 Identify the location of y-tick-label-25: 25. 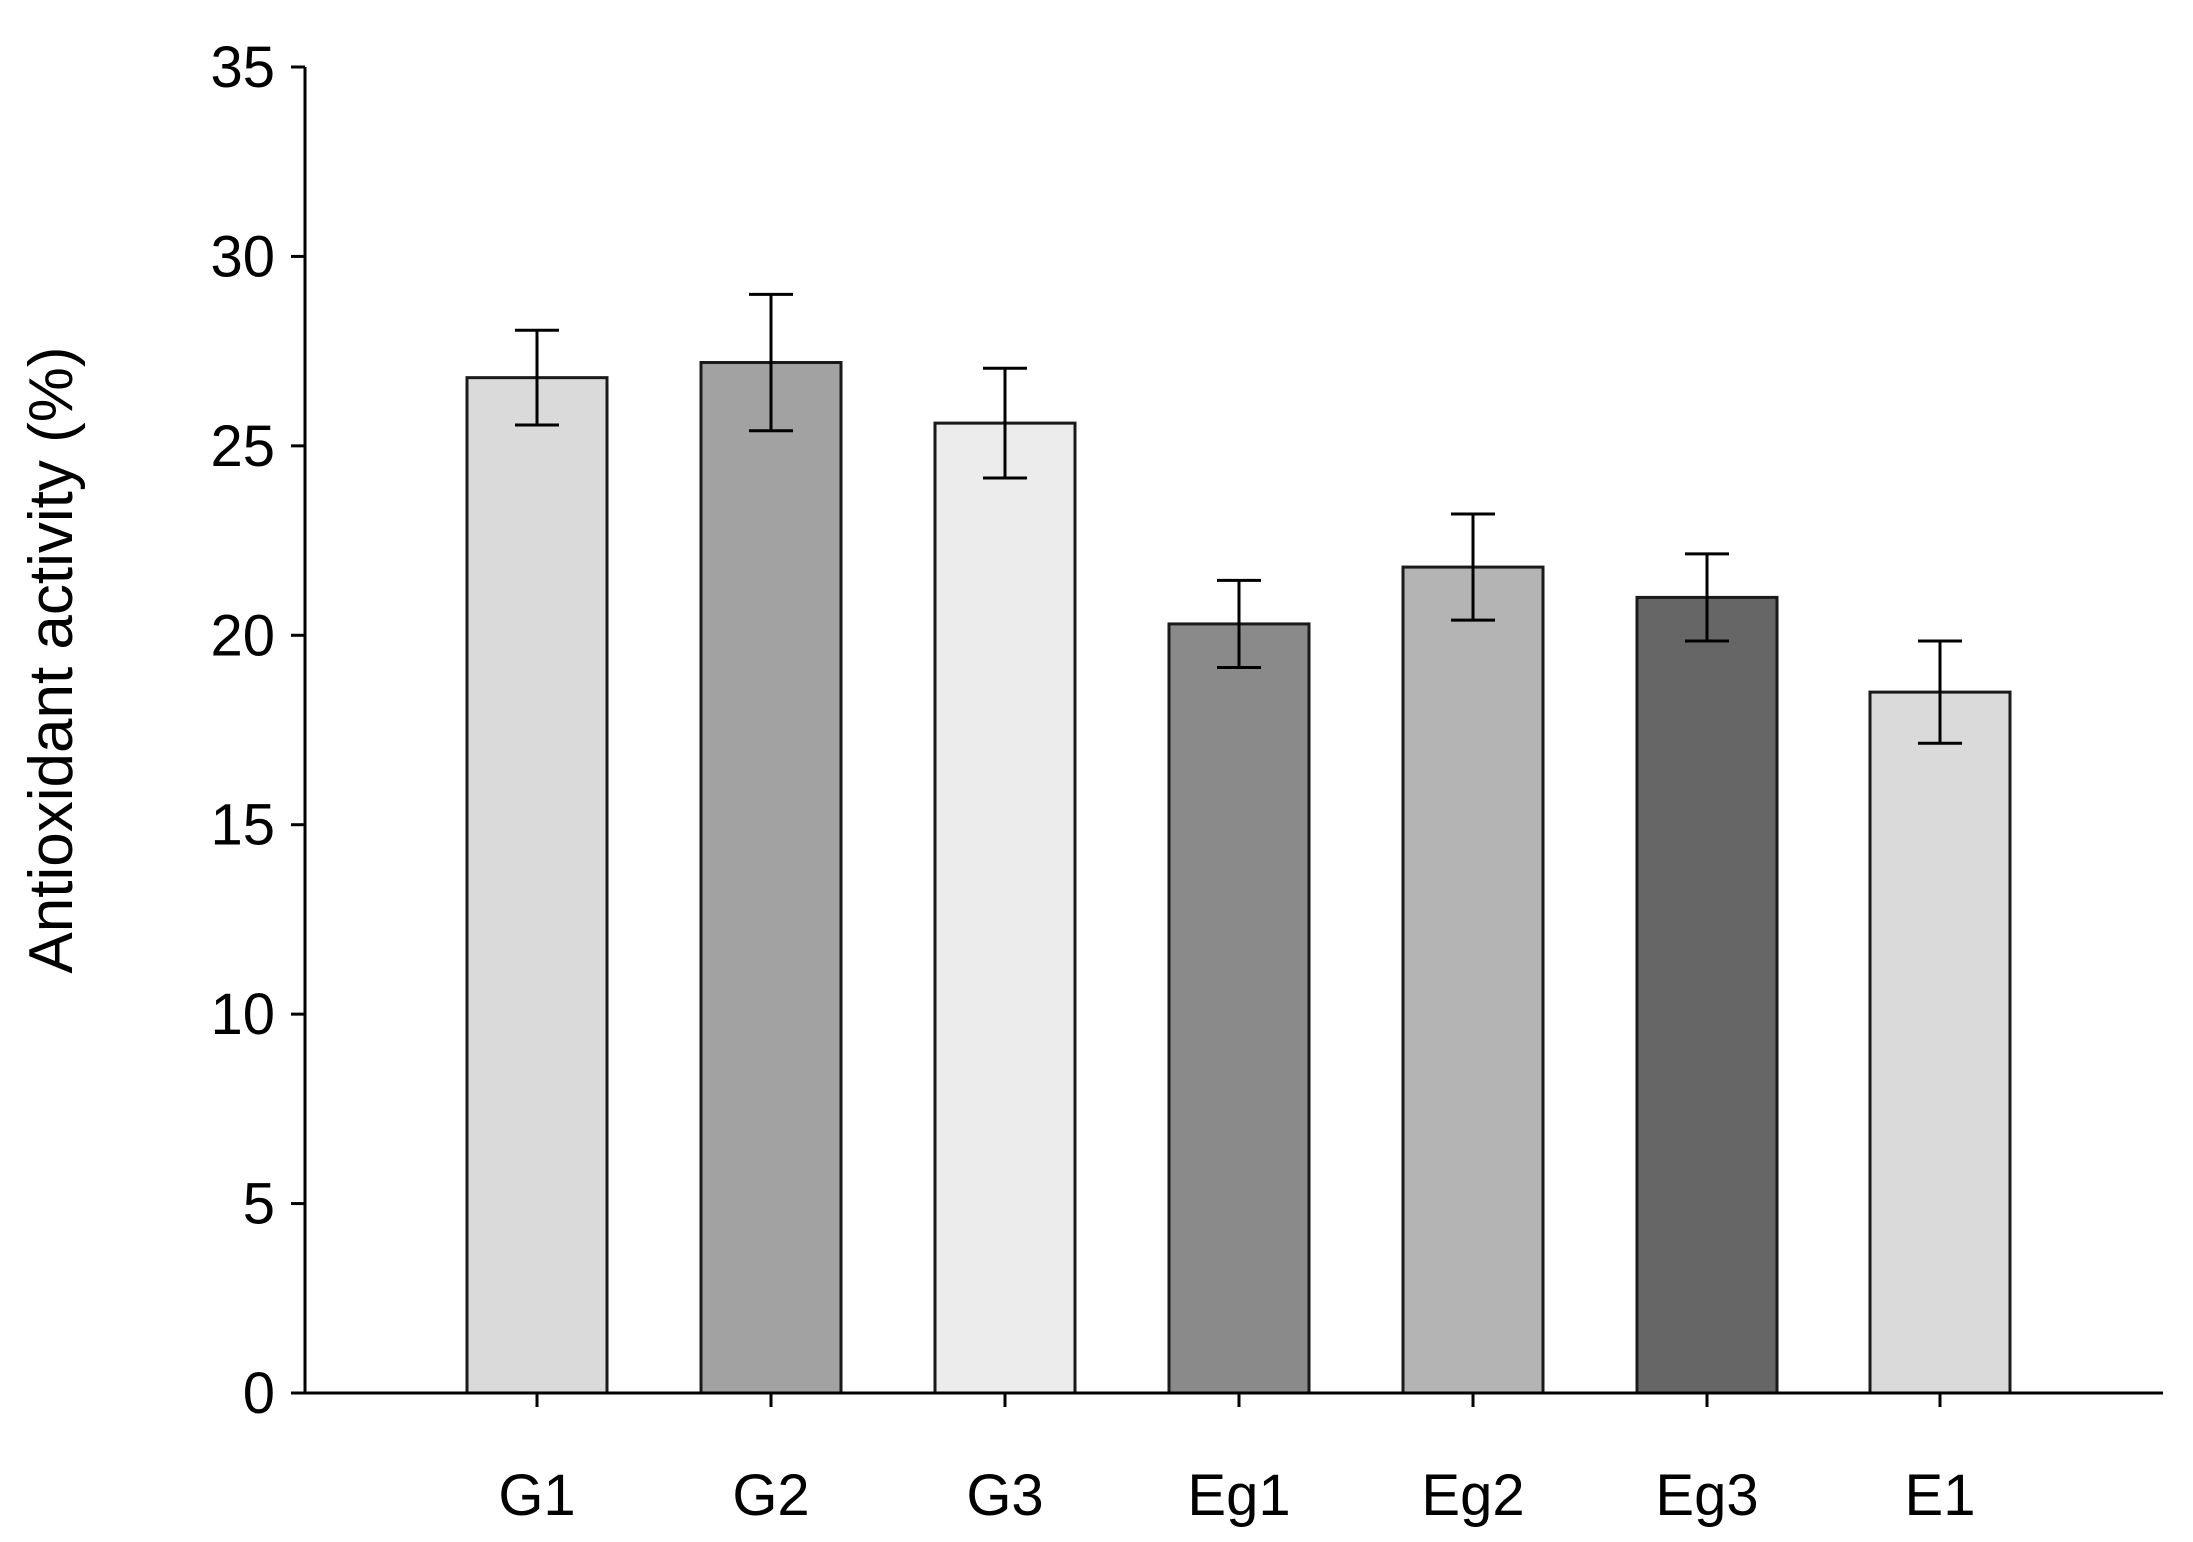
(242, 446).